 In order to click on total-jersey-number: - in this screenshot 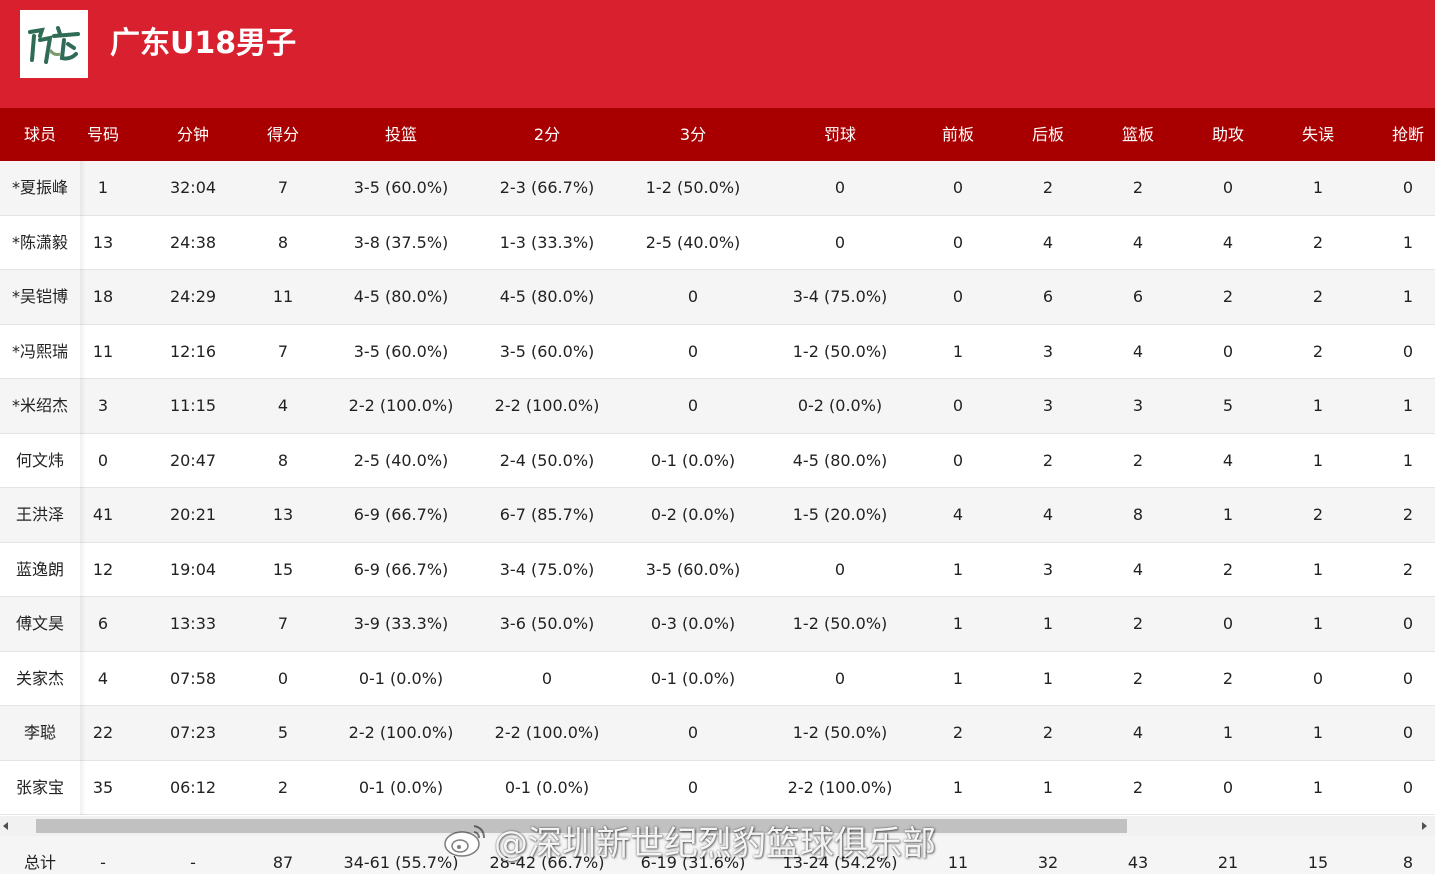, I will do `click(103, 862)`.